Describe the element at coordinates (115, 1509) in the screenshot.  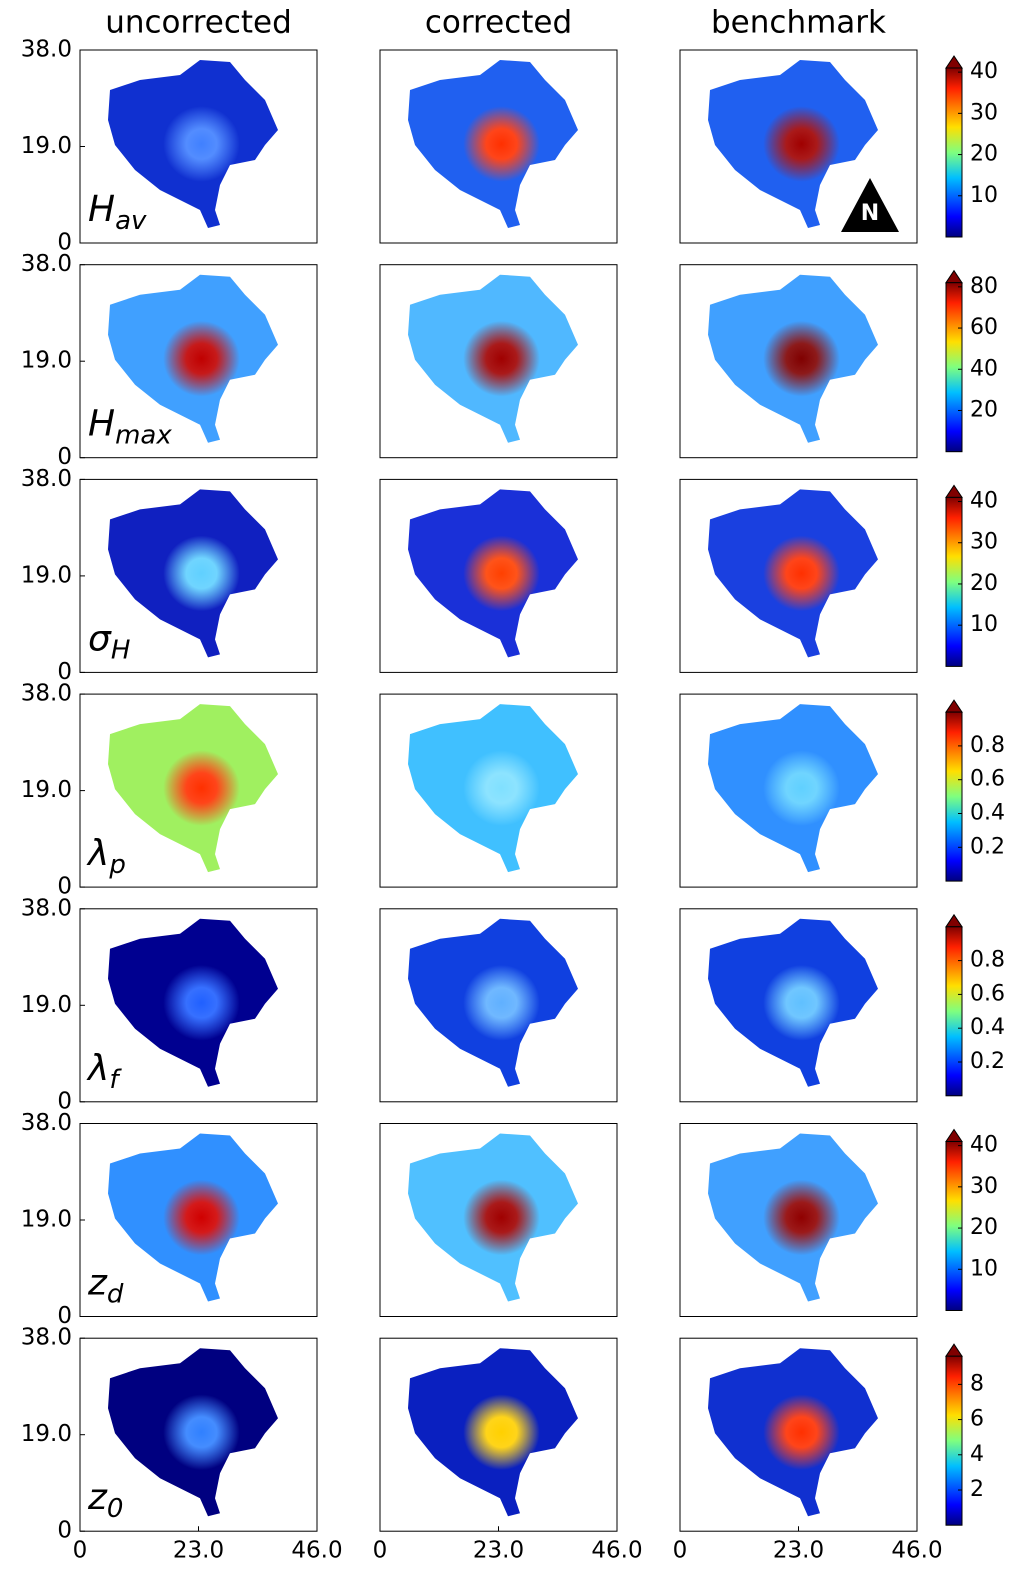
I see `row-subscript: 0` at that location.